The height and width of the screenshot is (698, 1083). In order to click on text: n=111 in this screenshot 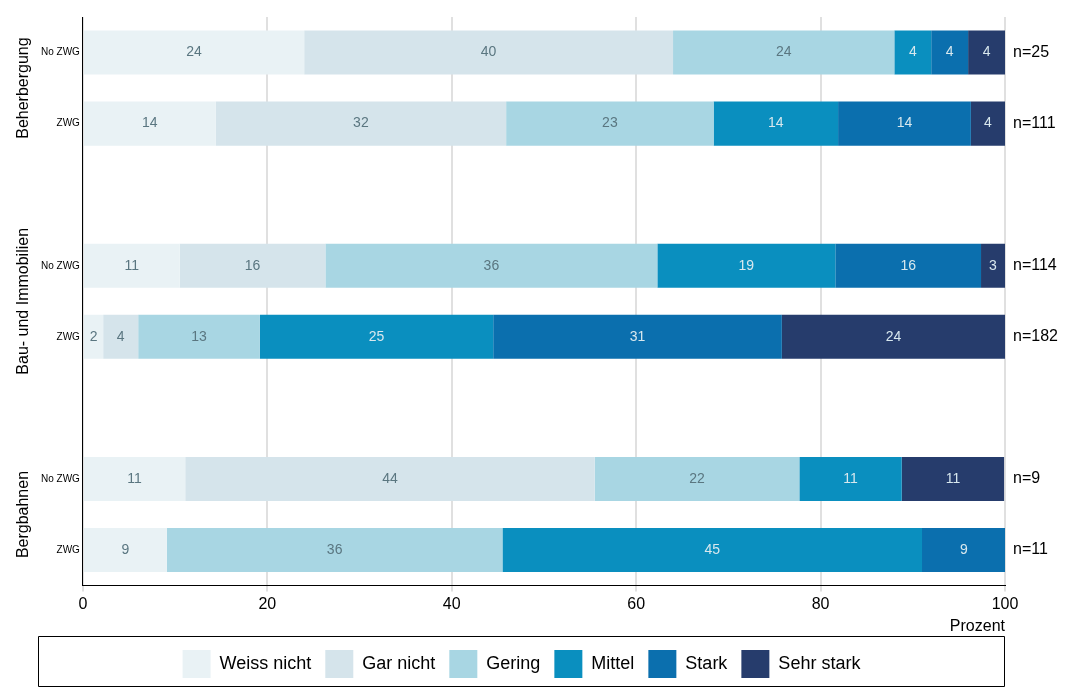, I will do `click(1034, 123)`.